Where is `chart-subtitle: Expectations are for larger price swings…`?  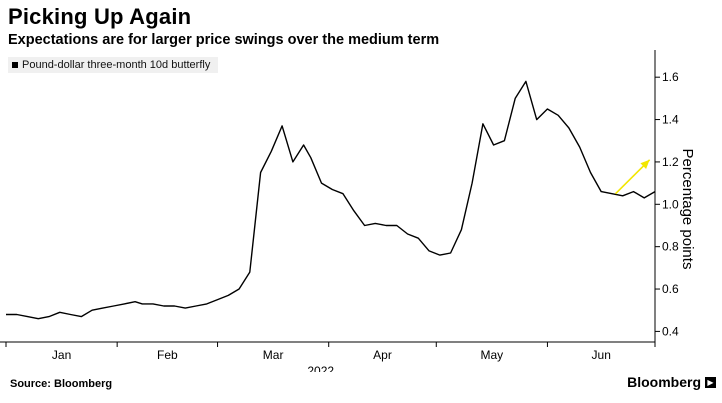
chart-subtitle: Expectations are for larger price swings… is located at coordinates (224, 40).